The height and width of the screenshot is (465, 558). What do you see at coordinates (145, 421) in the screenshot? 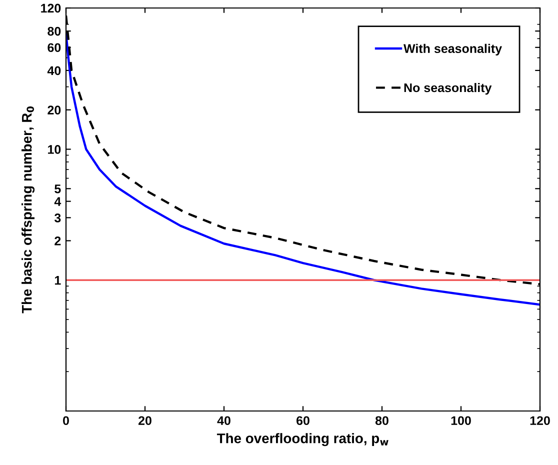
I see `x-tick-label: 20` at bounding box center [145, 421].